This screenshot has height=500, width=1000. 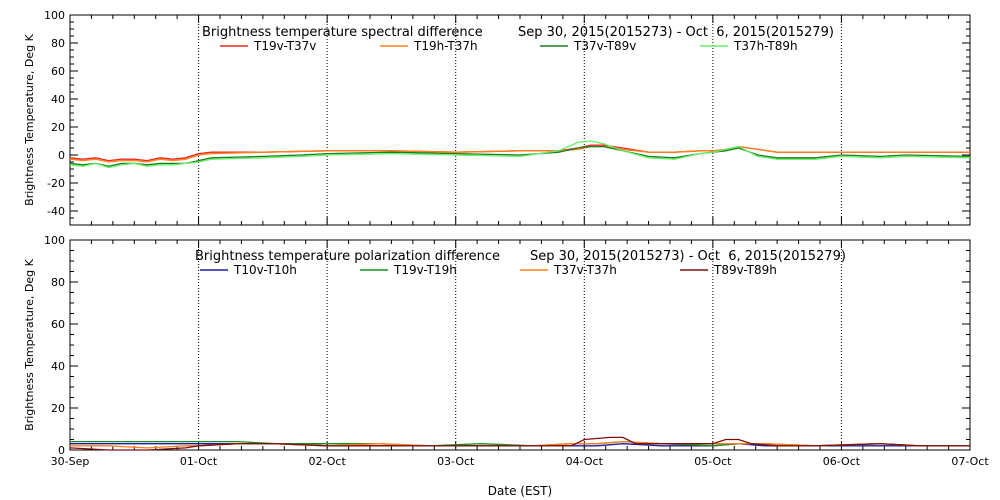 What do you see at coordinates (56, 211) in the screenshot?
I see `y-tick-label: -40` at bounding box center [56, 211].